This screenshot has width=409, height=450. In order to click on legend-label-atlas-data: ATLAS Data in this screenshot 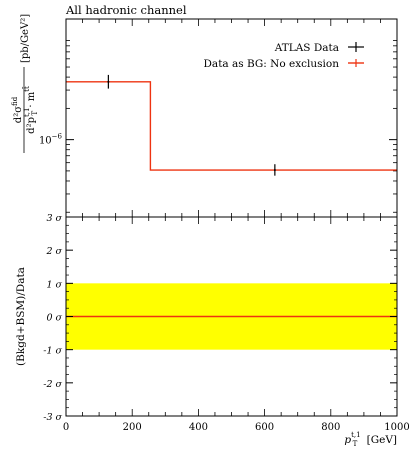, I will do `click(306, 48)`.